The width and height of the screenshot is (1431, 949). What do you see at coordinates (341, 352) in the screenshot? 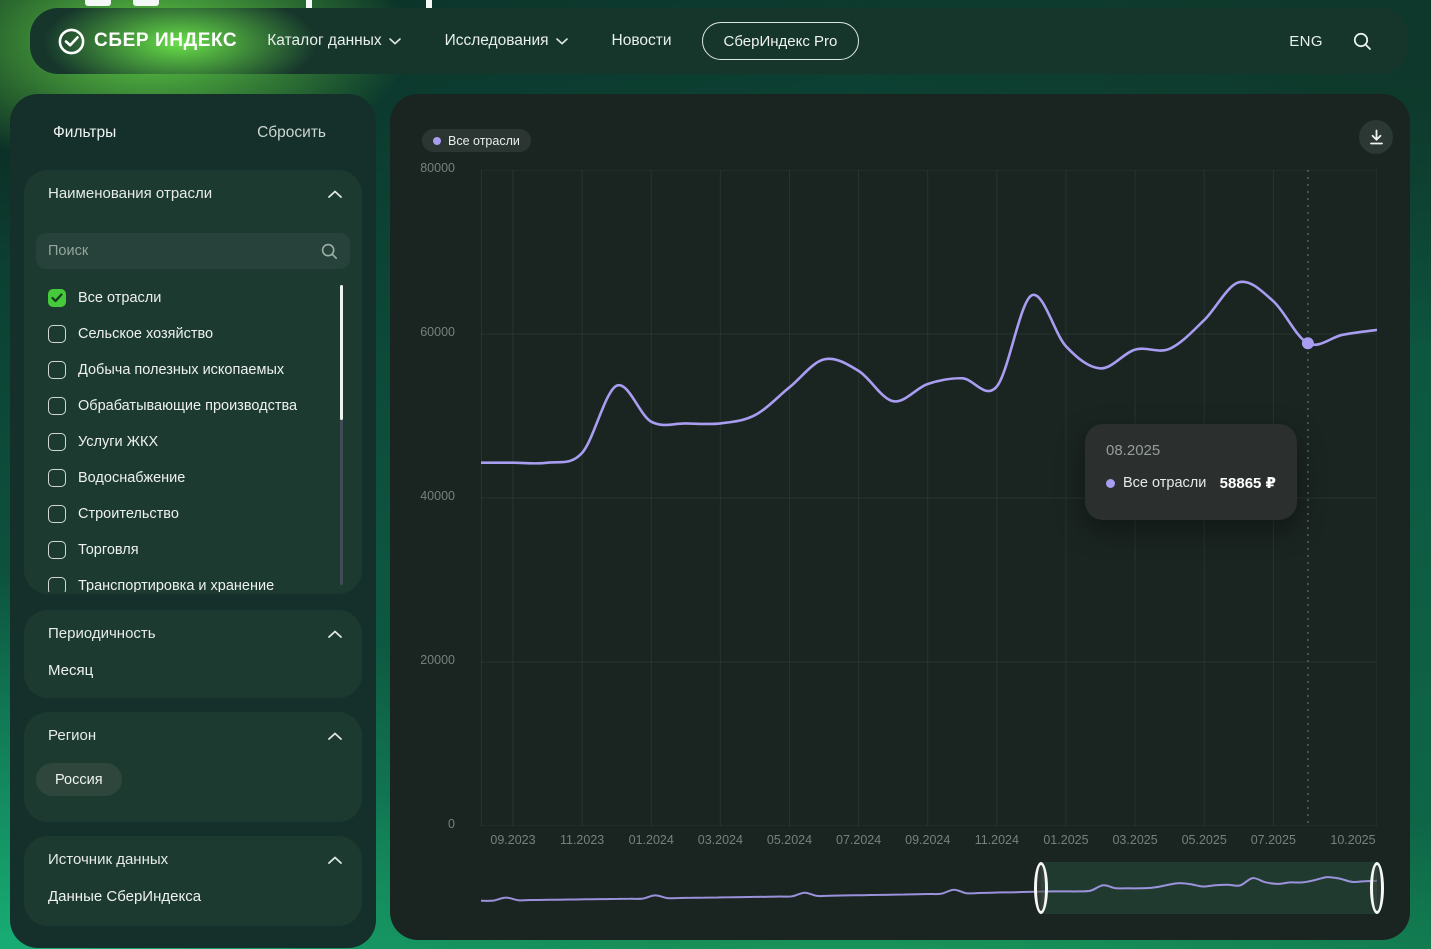
I see `scrollbar-thumb` at bounding box center [341, 352].